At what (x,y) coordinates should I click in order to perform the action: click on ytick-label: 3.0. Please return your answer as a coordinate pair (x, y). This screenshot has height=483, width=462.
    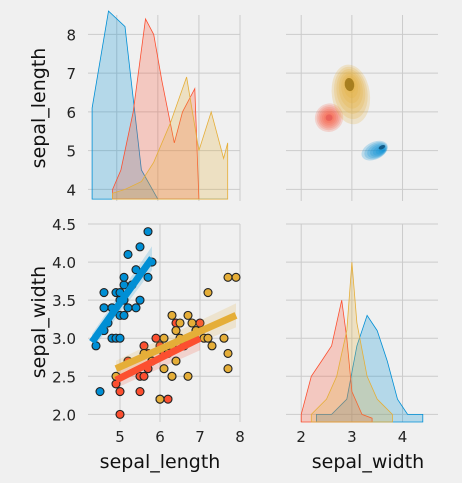
    Looking at the image, I should click on (64, 339).